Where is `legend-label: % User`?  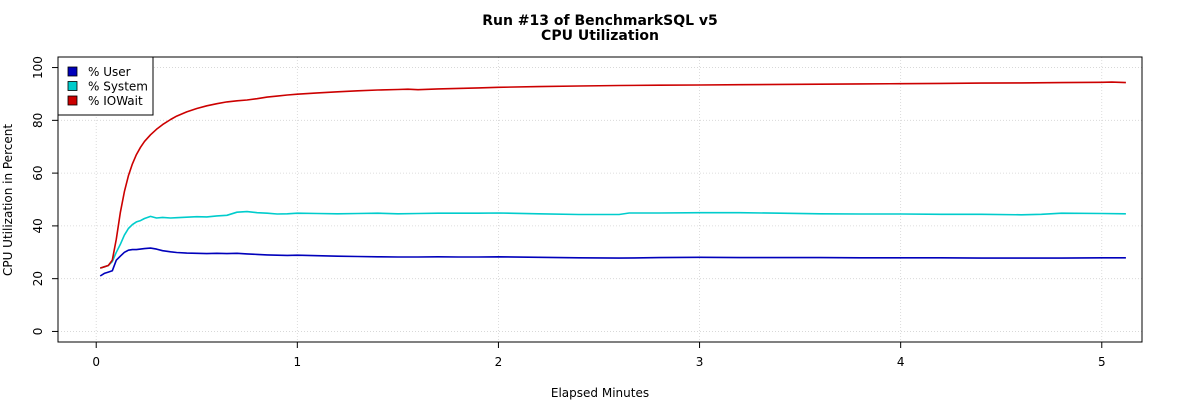 legend-label: % User is located at coordinates (109, 72).